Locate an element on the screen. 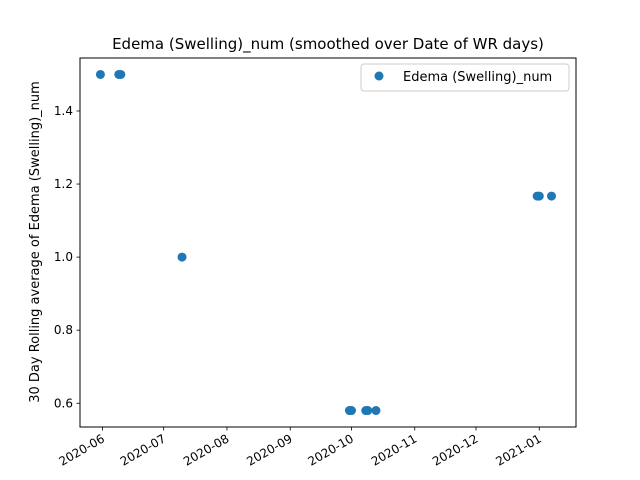 The height and width of the screenshot is (480, 640). y-tick-label: 1.2 is located at coordinates (63, 184).